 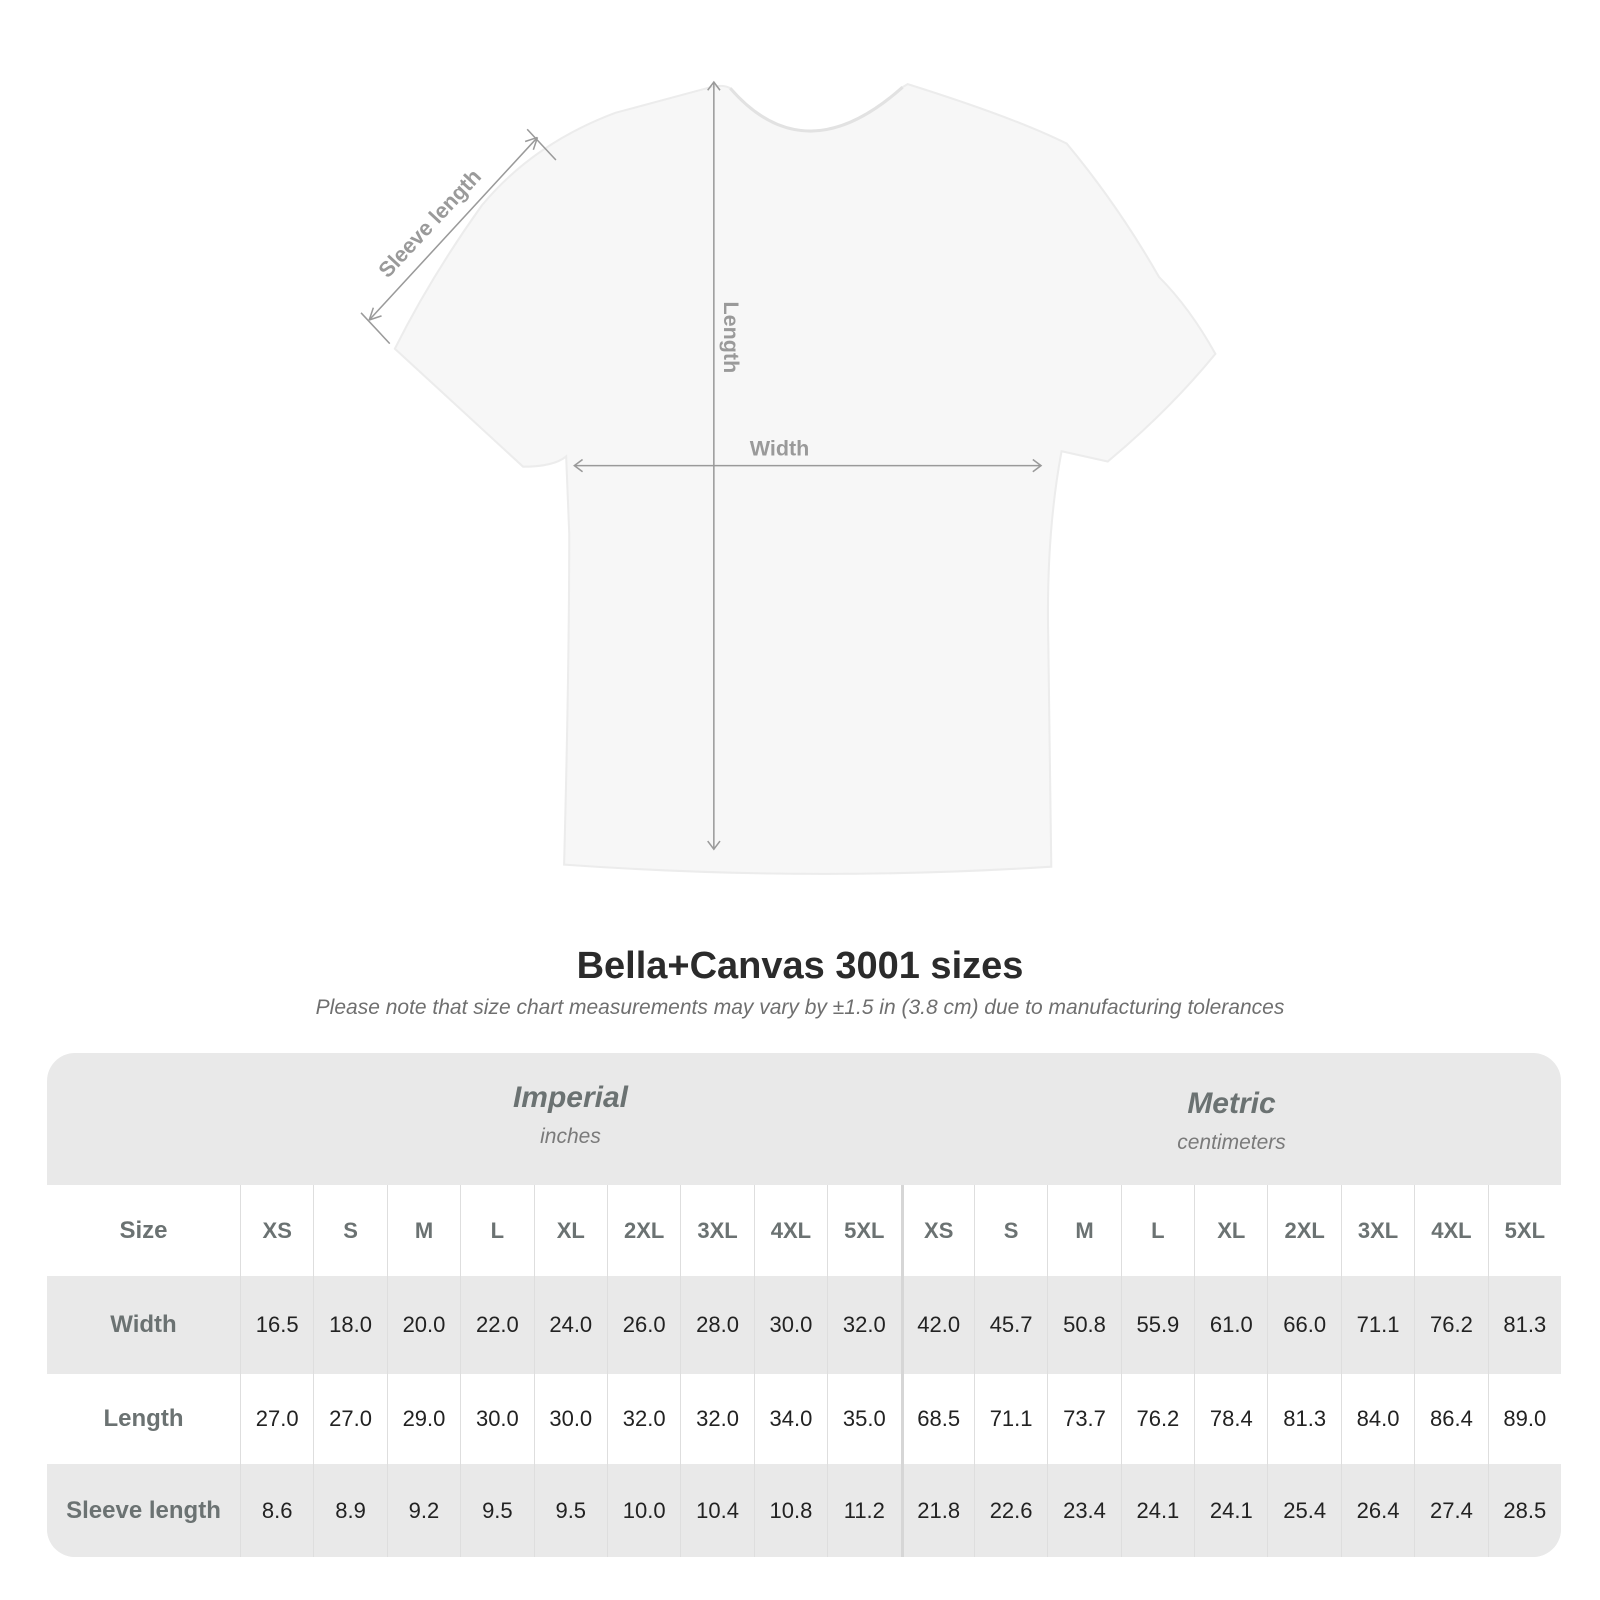 What do you see at coordinates (349, 1230) in the screenshot?
I see `size-header-imperial: S` at bounding box center [349, 1230].